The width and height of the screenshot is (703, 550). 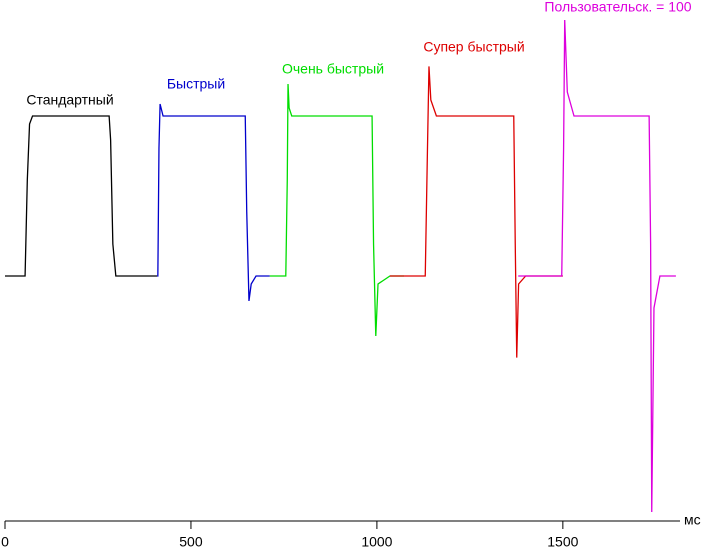 What do you see at coordinates (191, 542) in the screenshot?
I see `x-tick-label: 500` at bounding box center [191, 542].